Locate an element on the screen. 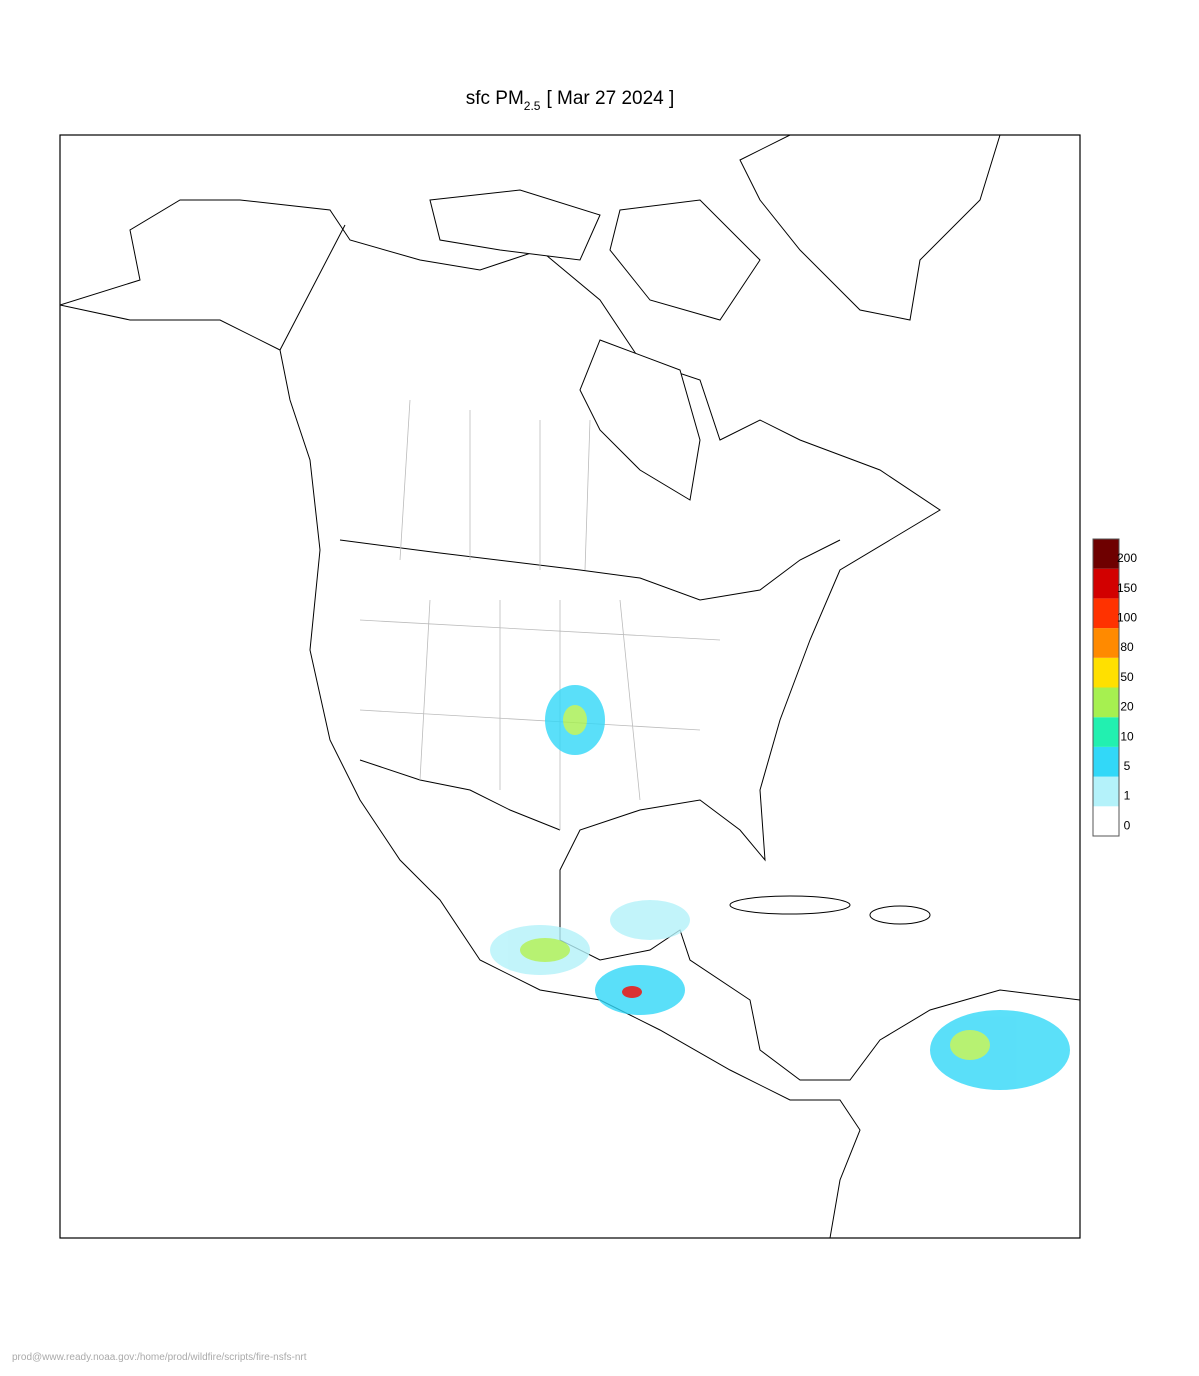  title: sfc PM2.5 [ Mar 27 2024 ] is located at coordinates (570, 100).